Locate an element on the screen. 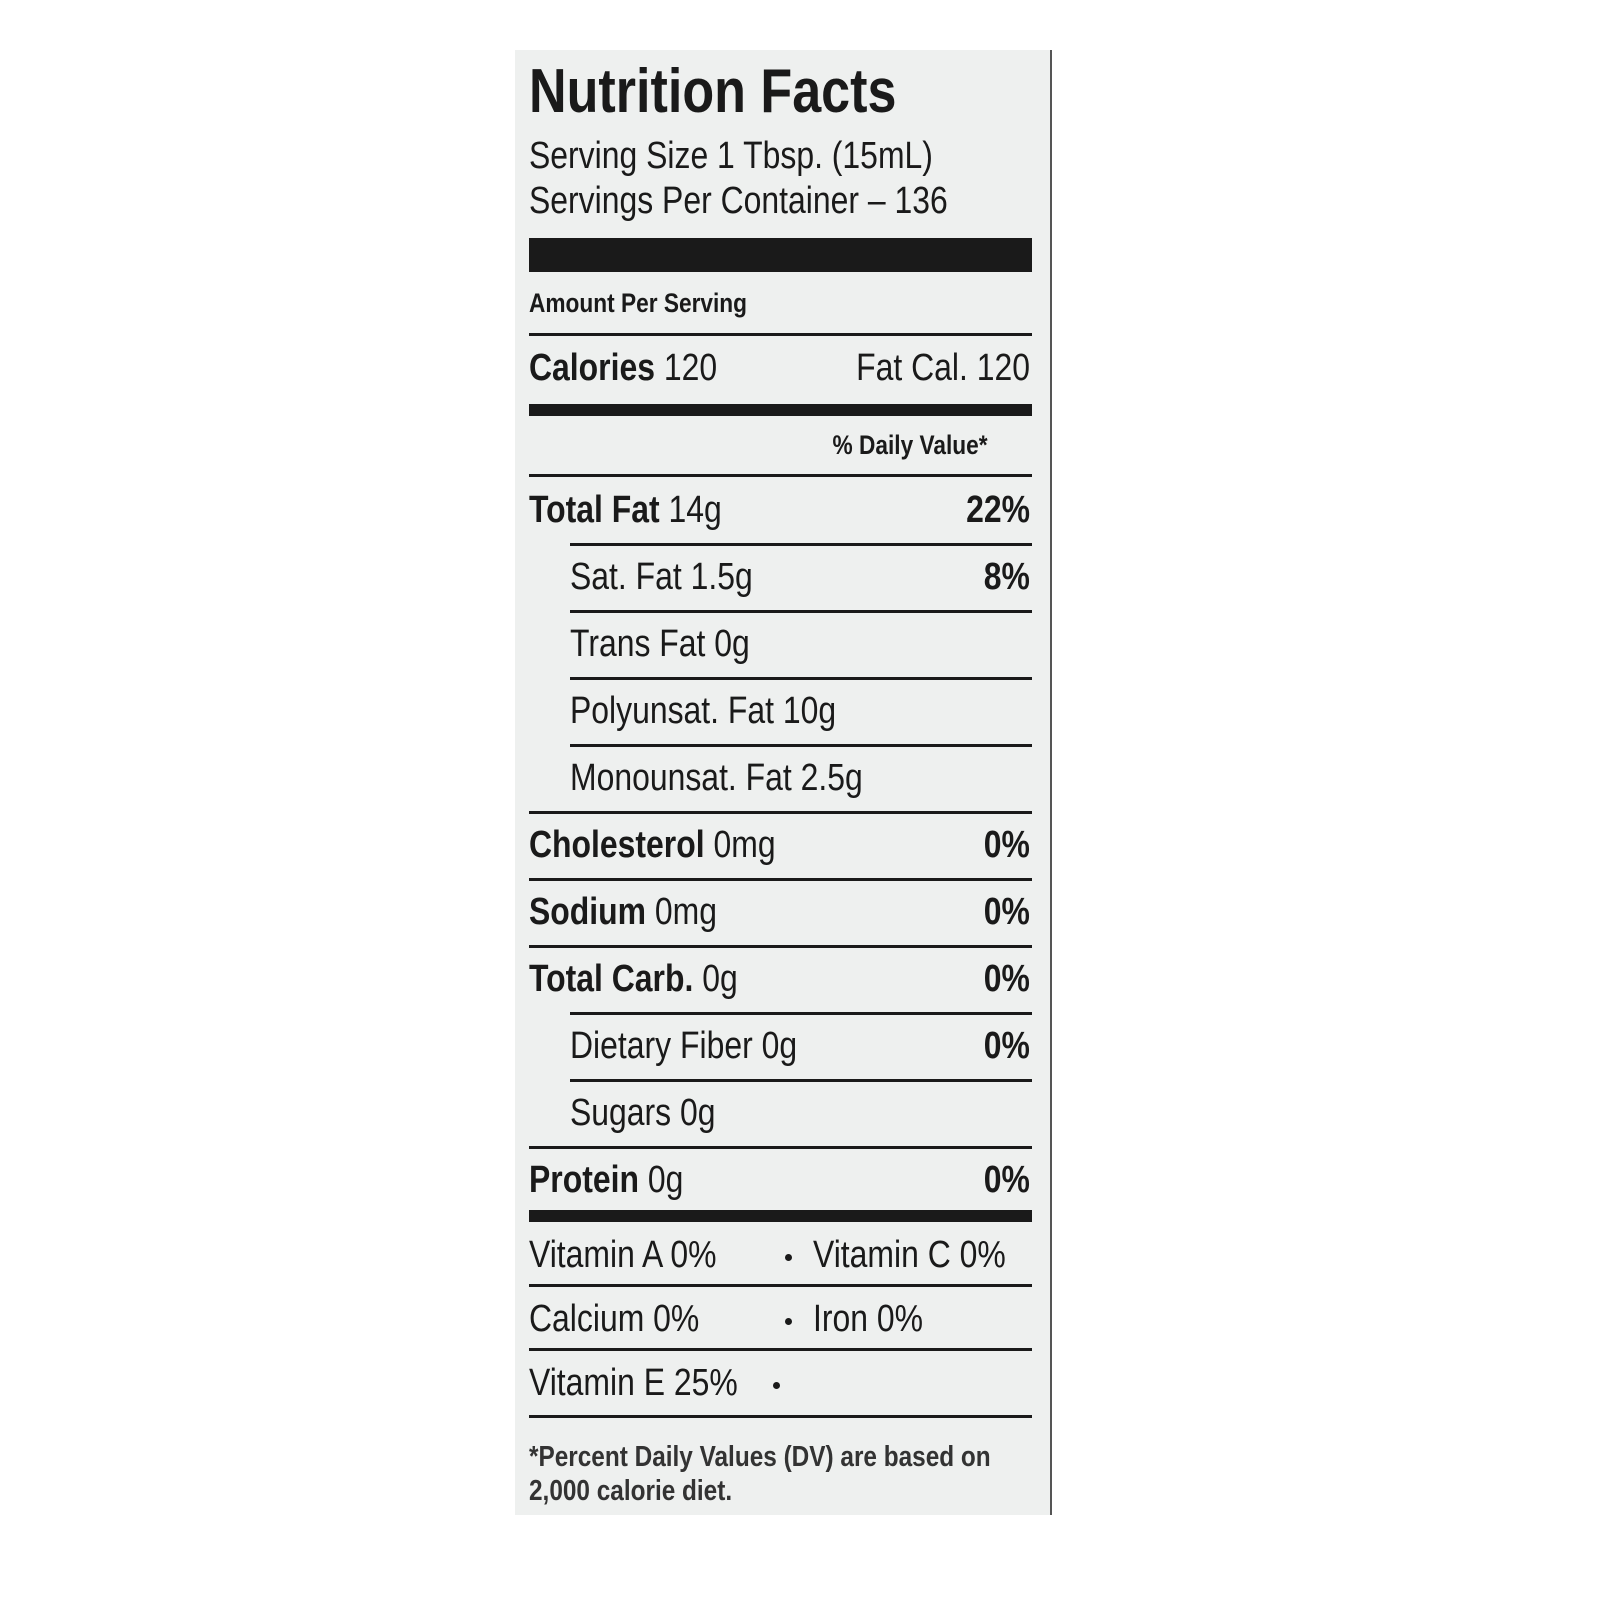 This screenshot has width=1600, height=1600. daily-value: 22% is located at coordinates (998, 510).